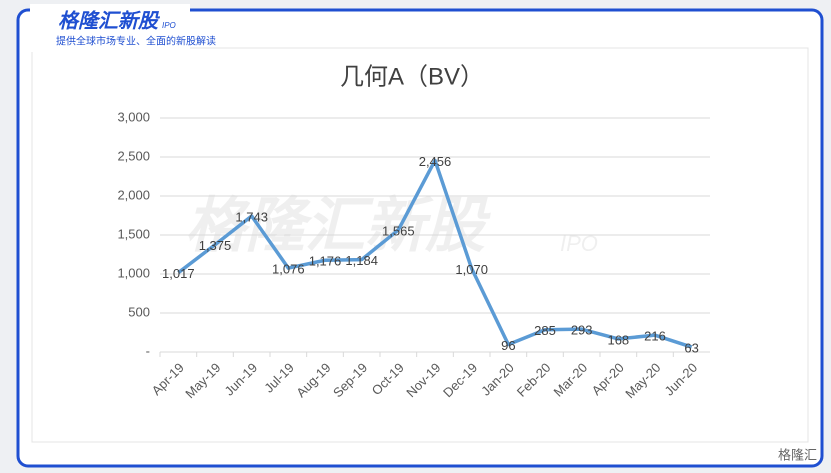 This screenshot has width=831, height=473. Describe the element at coordinates (133, 155) in the screenshot. I see `y-tick-label: 2,500` at that location.